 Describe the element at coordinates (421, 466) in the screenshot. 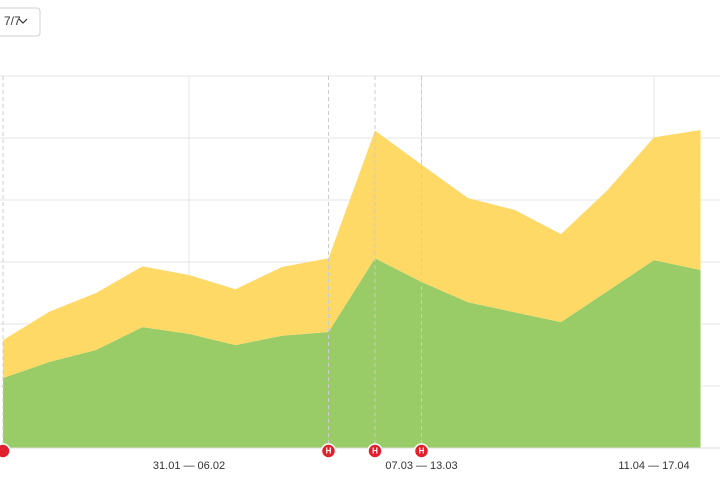

I see `x-tick-label: 07.03 — 13.03` at that location.